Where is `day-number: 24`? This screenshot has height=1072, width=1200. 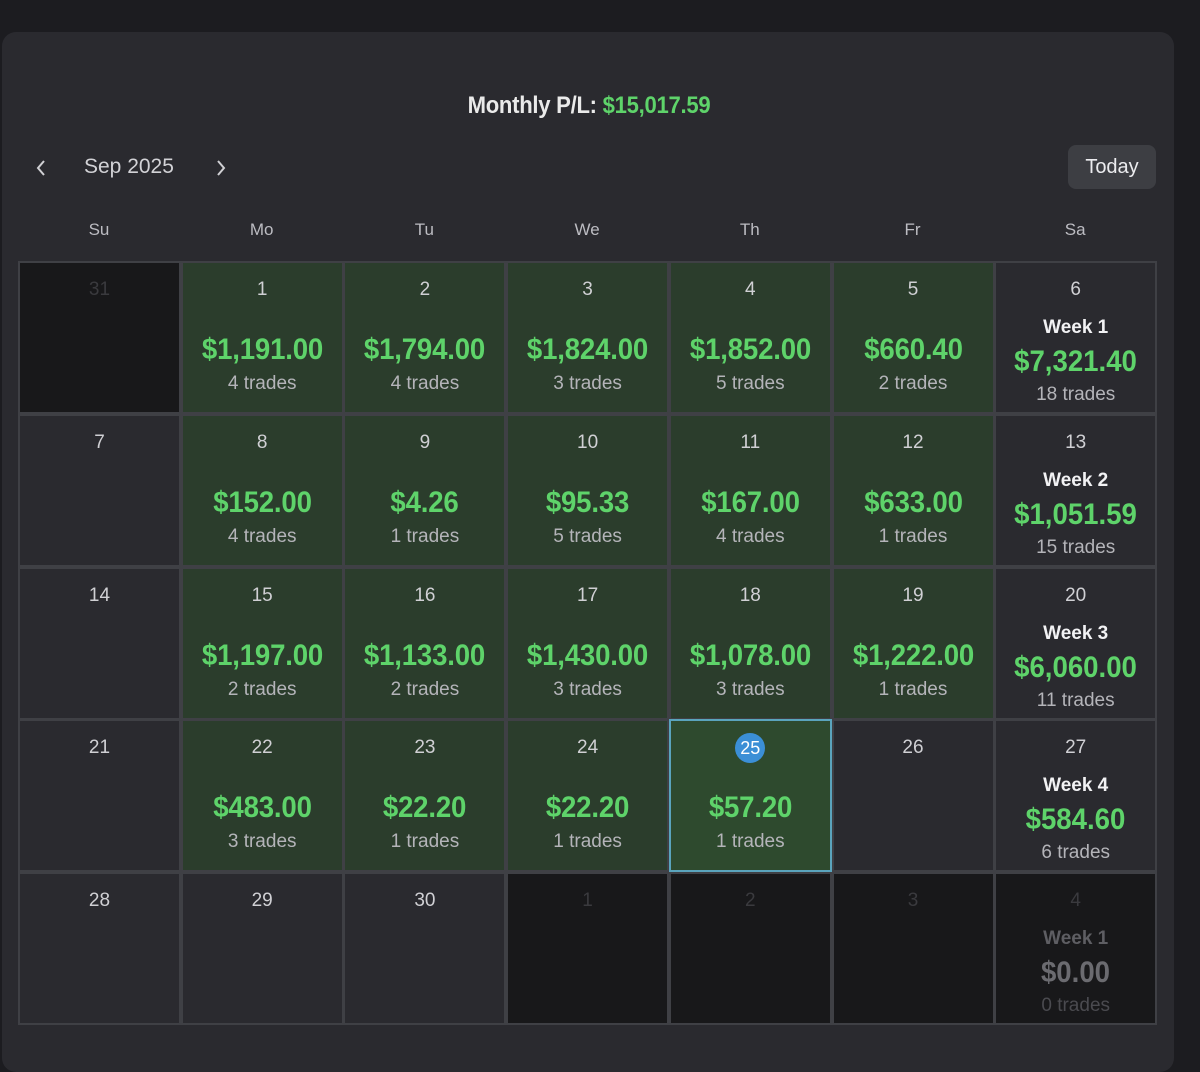 day-number: 24 is located at coordinates (588, 748).